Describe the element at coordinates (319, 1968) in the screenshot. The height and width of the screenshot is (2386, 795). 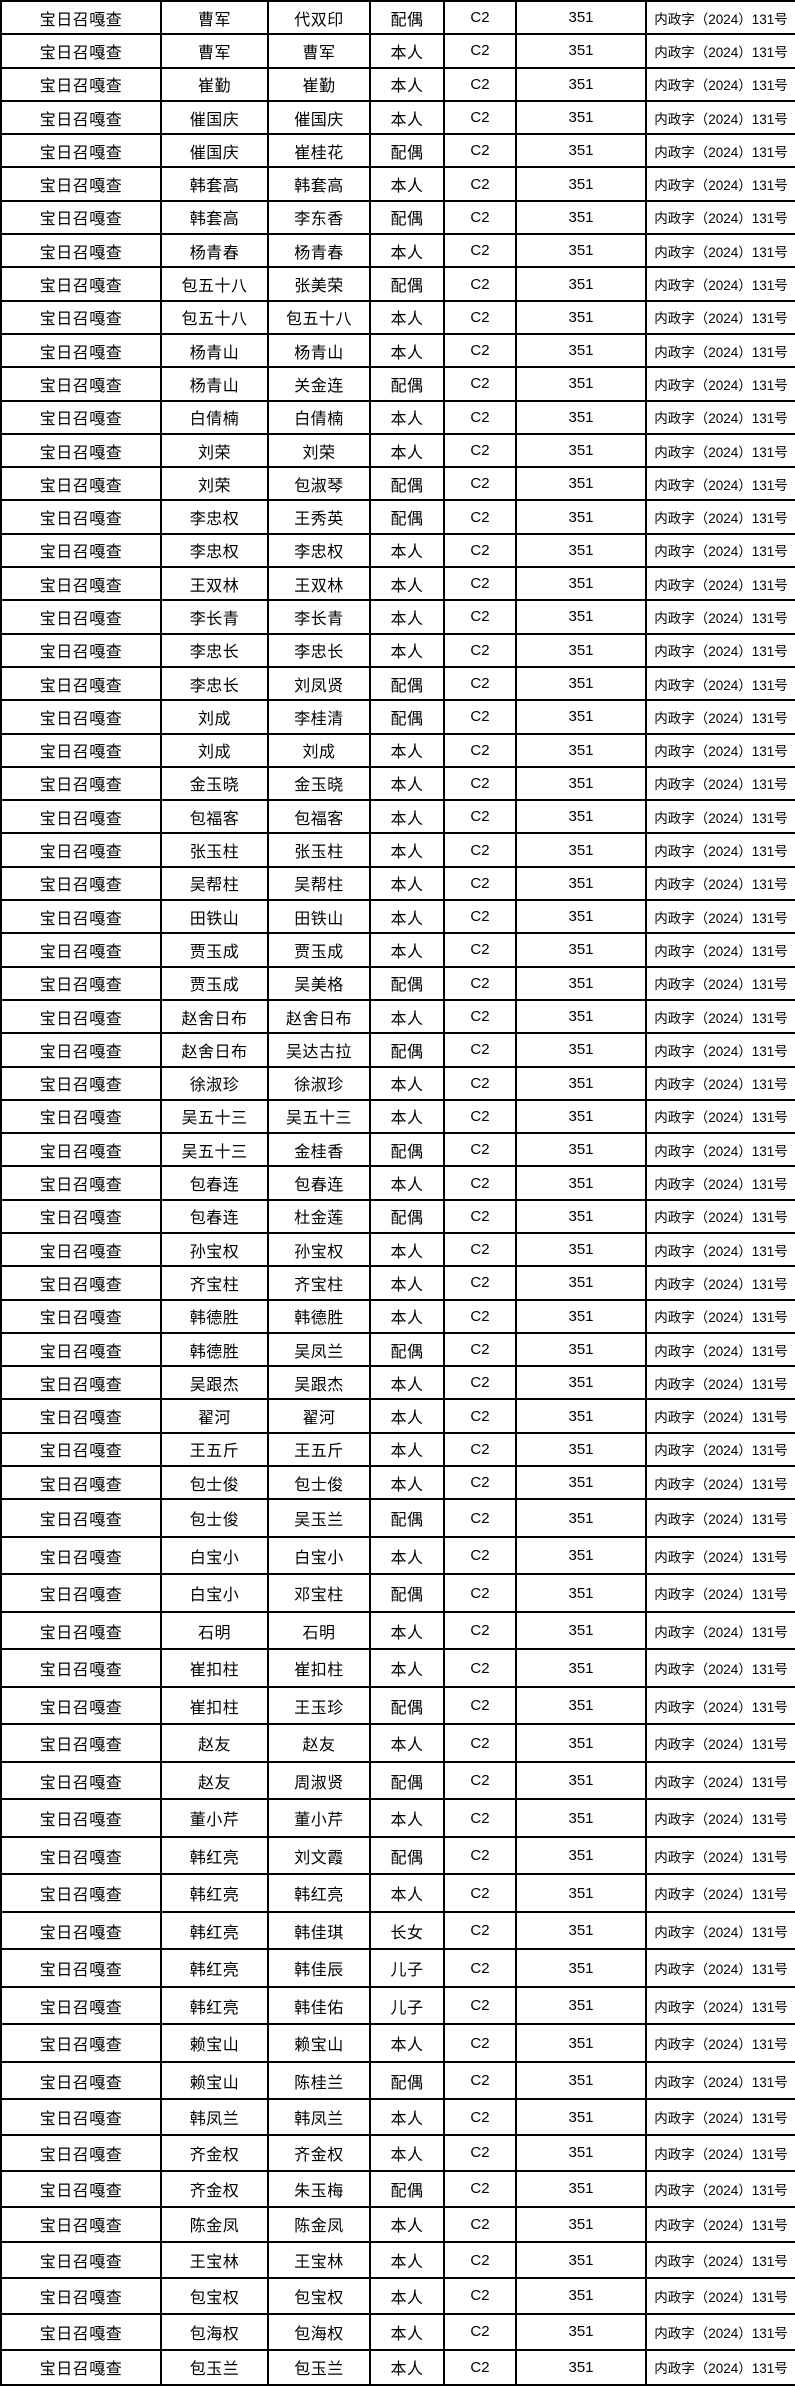
I see `cell-member: 韩佳辰` at that location.